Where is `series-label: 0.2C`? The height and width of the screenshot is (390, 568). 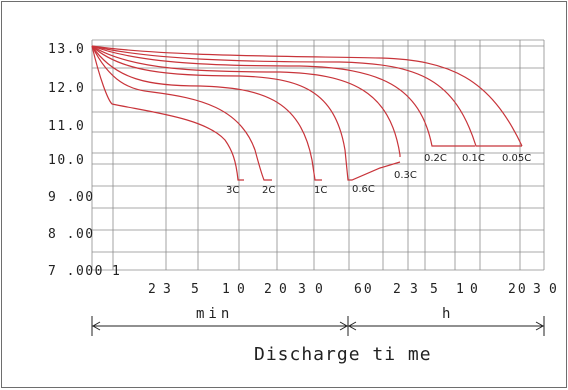
series-label: 0.2C is located at coordinates (435, 158).